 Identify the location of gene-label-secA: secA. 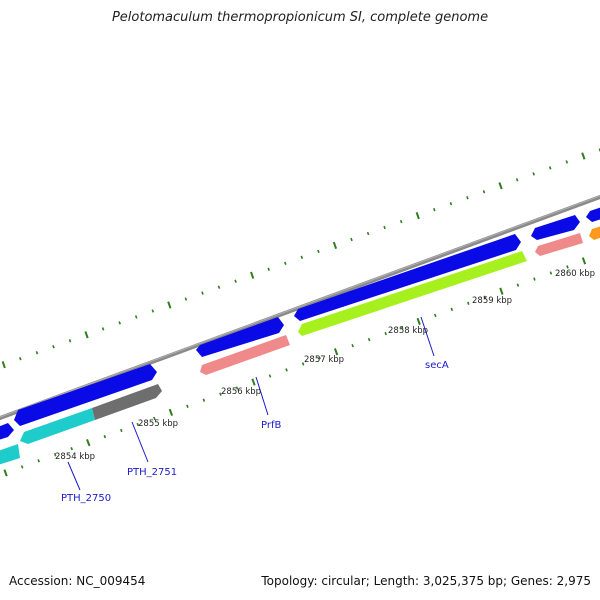
(437, 365).